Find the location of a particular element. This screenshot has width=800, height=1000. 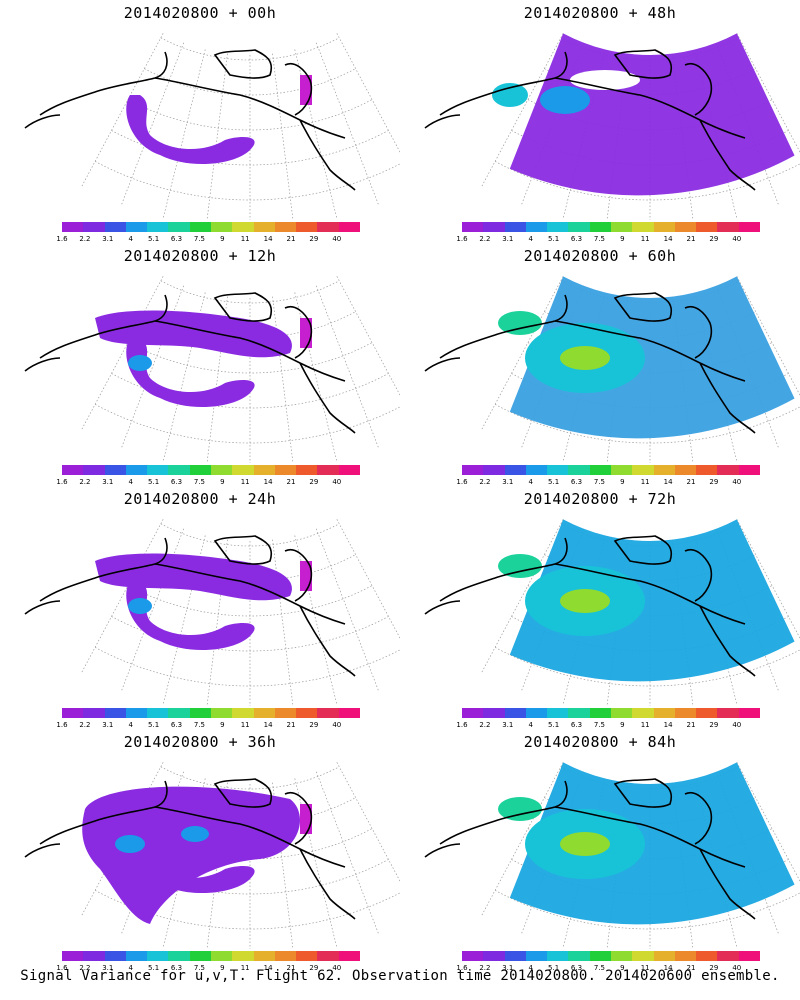

panel-title: 2014020800 + 84h is located at coordinates (600, 742).